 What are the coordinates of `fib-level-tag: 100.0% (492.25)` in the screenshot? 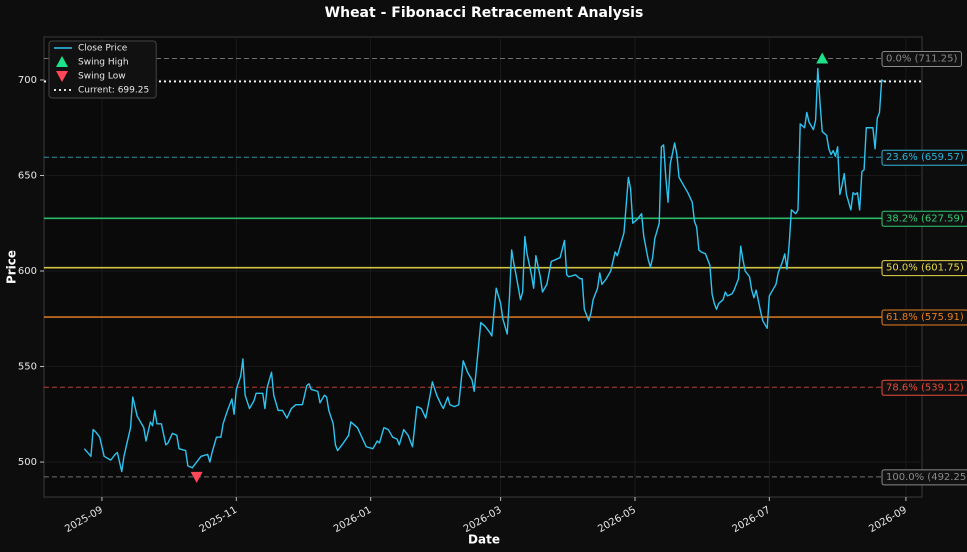 It's located at (924, 477).